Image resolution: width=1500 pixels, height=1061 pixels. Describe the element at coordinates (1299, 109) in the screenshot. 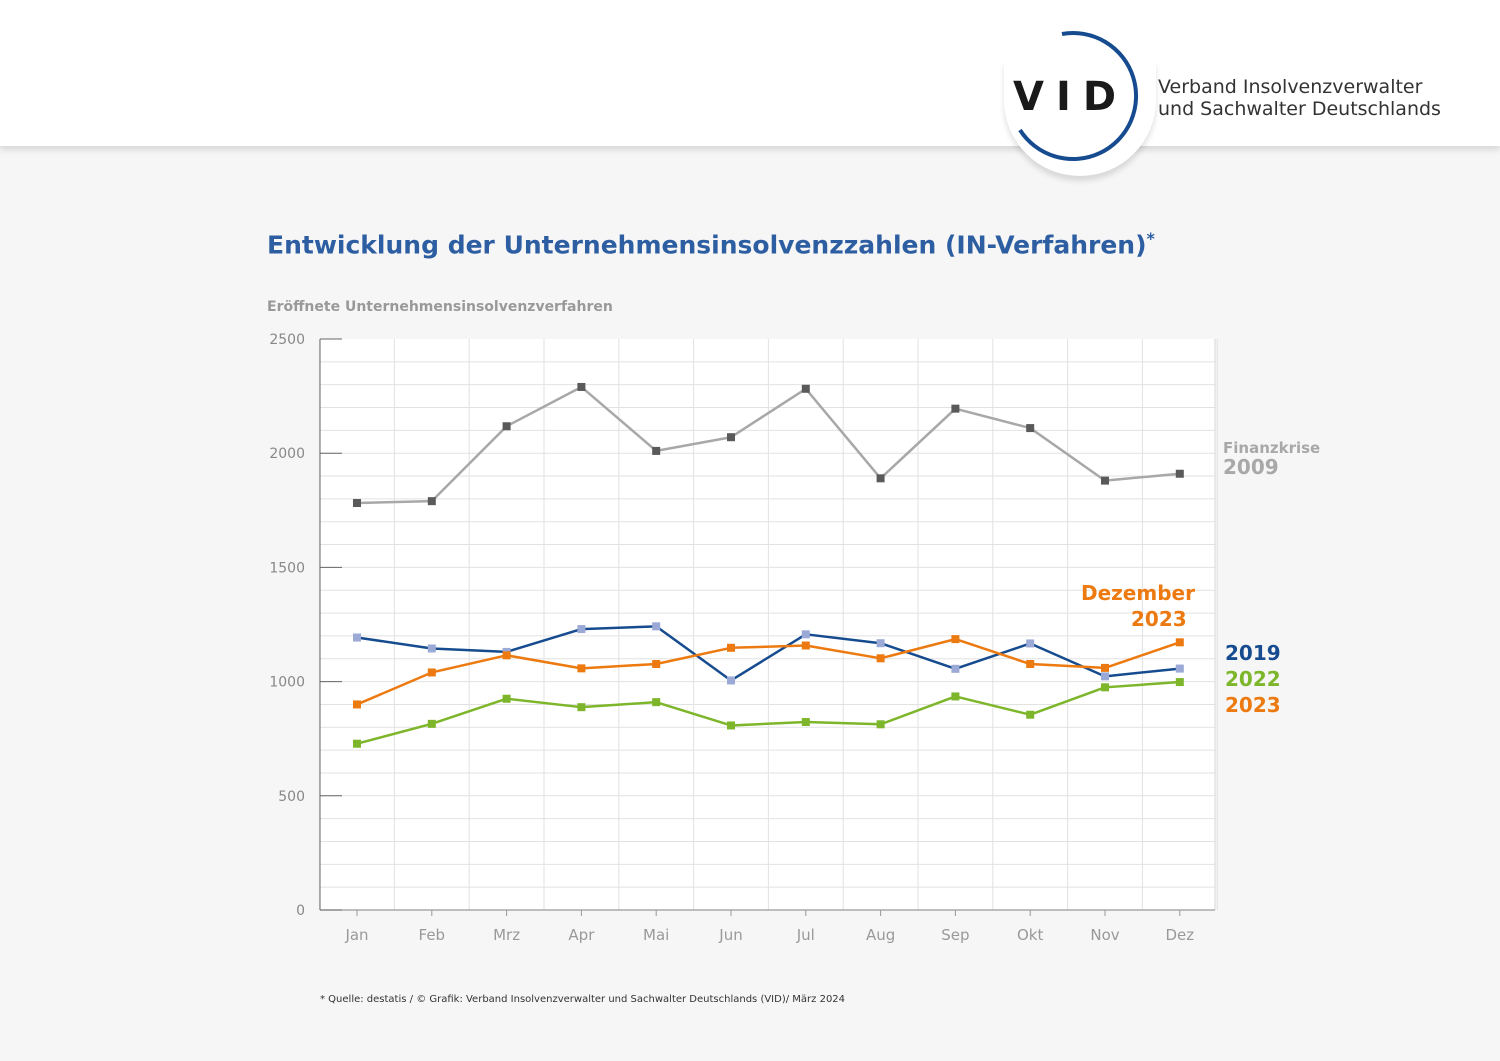

I see `org-name-line2: und Sachwalter Deutschlands` at that location.